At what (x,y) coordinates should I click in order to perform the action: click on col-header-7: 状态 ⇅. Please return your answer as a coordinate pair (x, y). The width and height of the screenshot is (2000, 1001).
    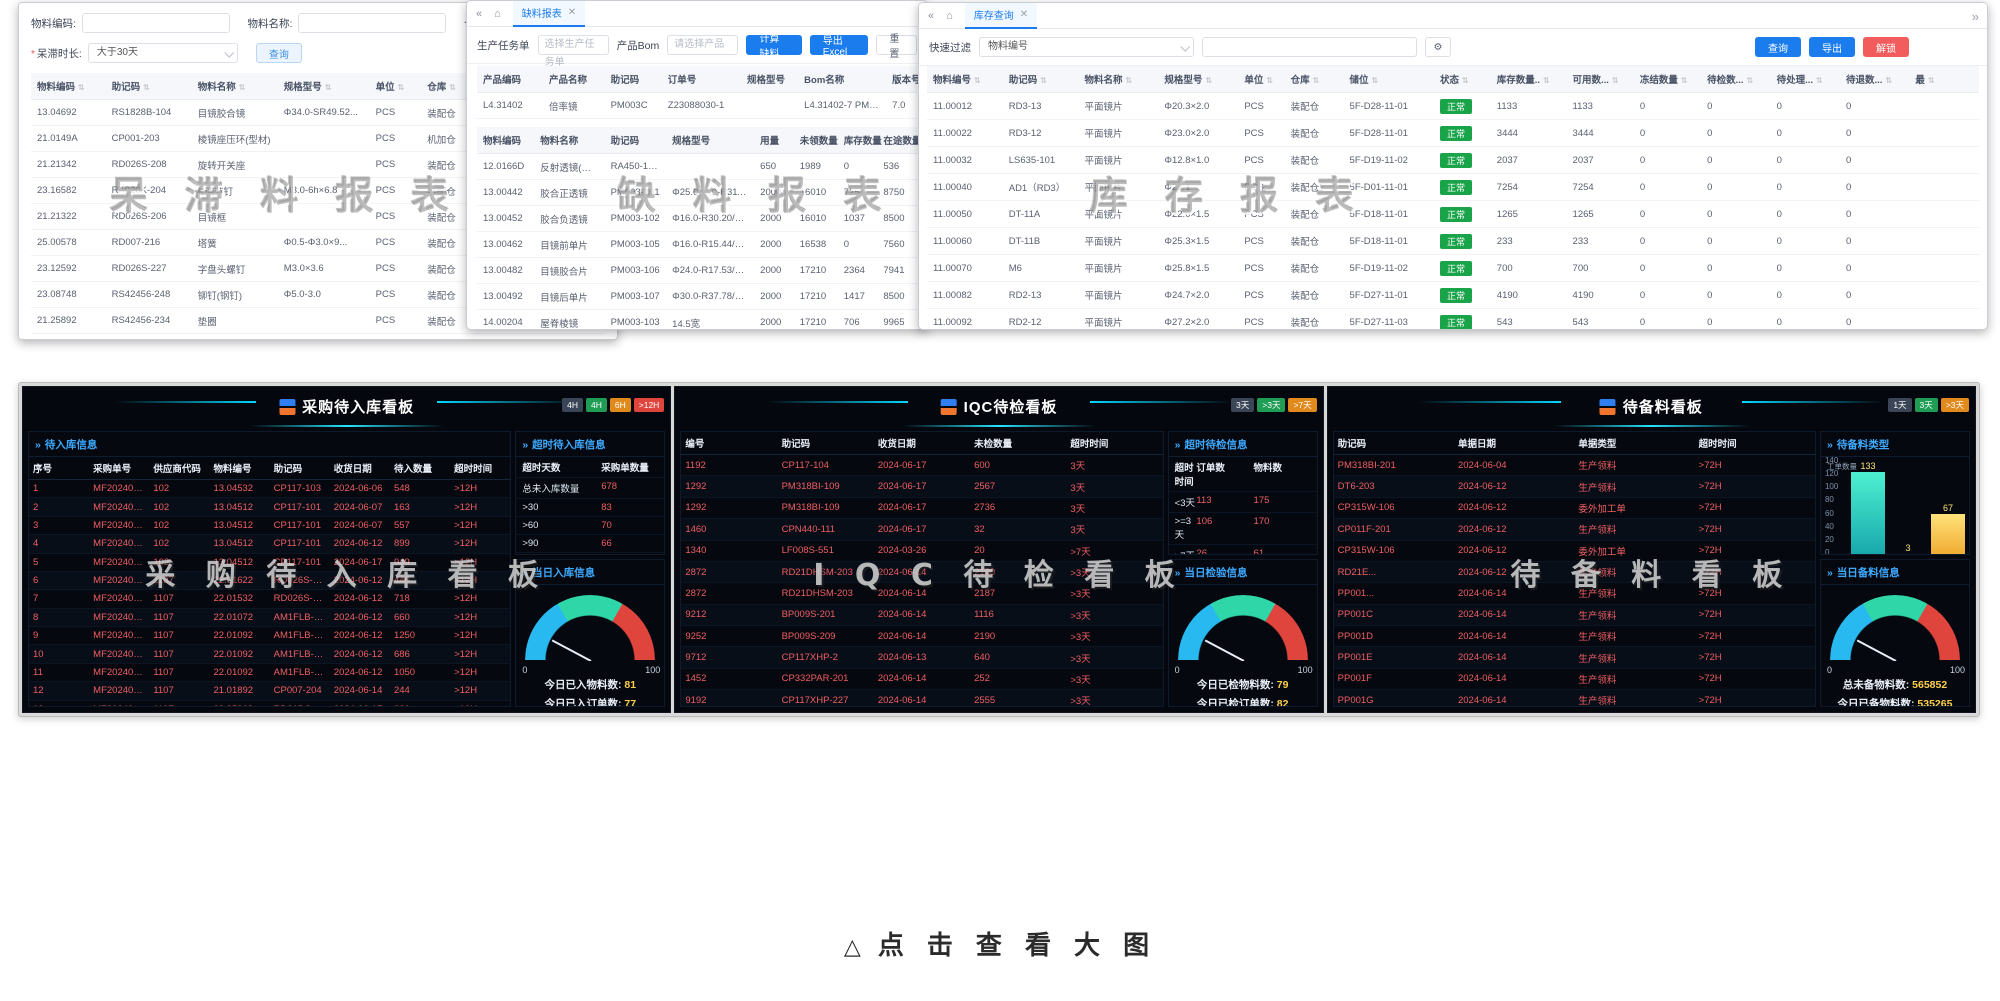
    Looking at the image, I should click on (1462, 79).